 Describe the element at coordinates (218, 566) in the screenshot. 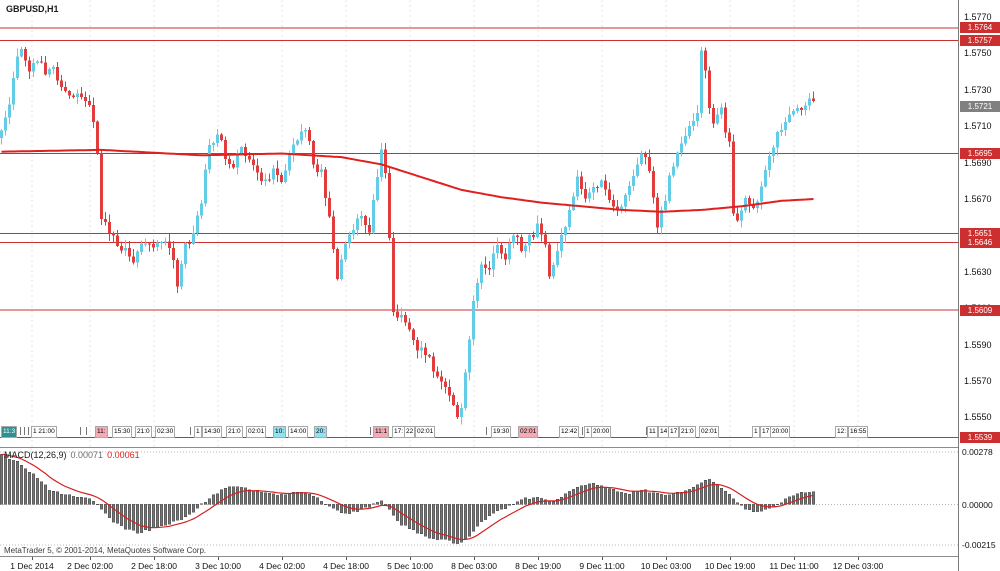

I see `time-axis-label: 3 Dec 10:00` at that location.